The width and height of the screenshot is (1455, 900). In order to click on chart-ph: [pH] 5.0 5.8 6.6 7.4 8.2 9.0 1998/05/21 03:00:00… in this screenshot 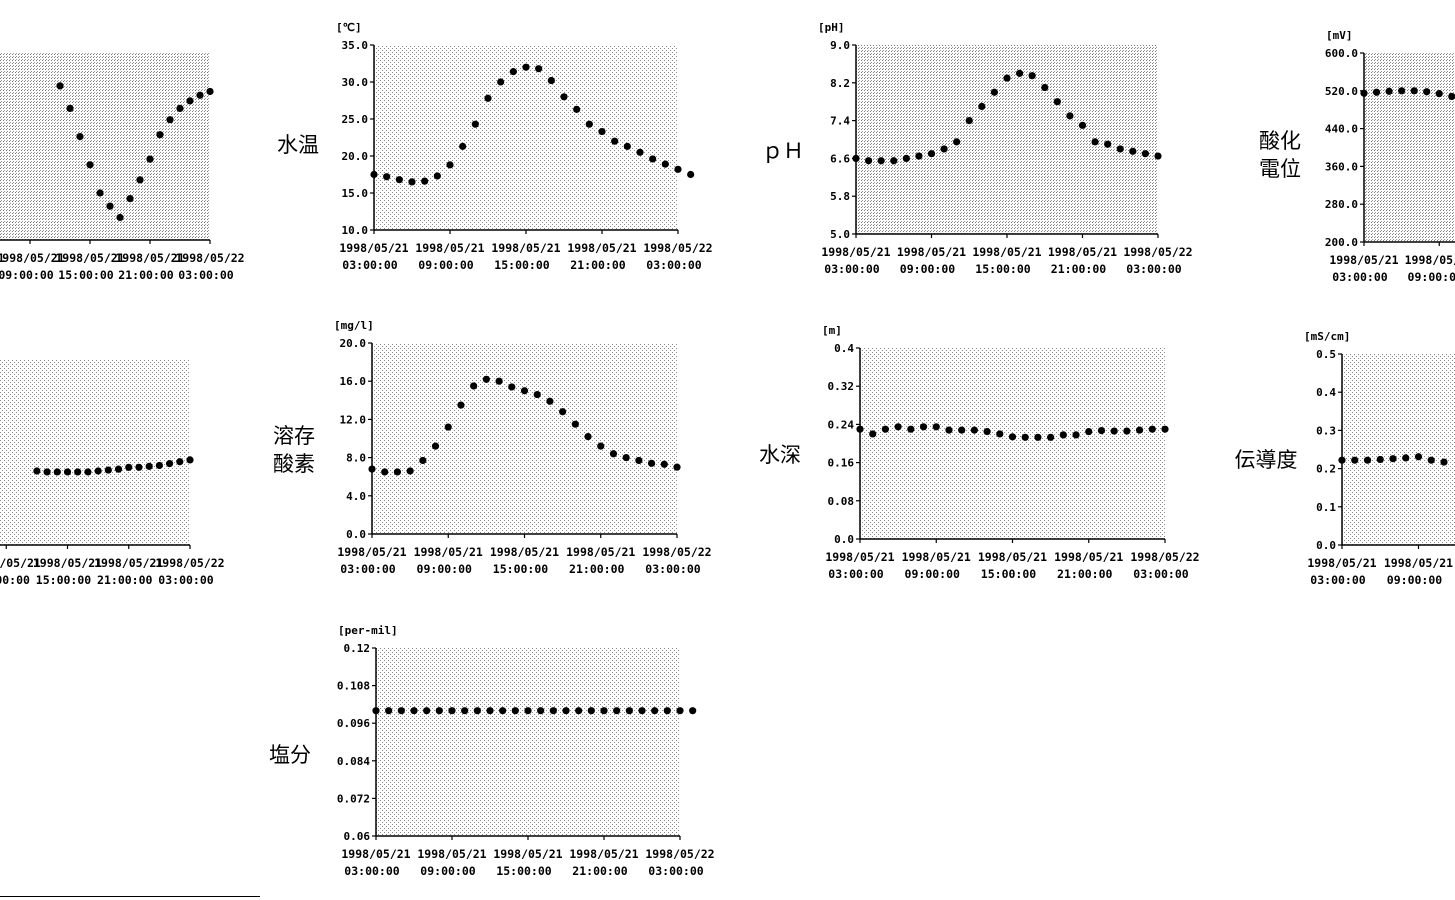, I will do `click(977, 148)`.